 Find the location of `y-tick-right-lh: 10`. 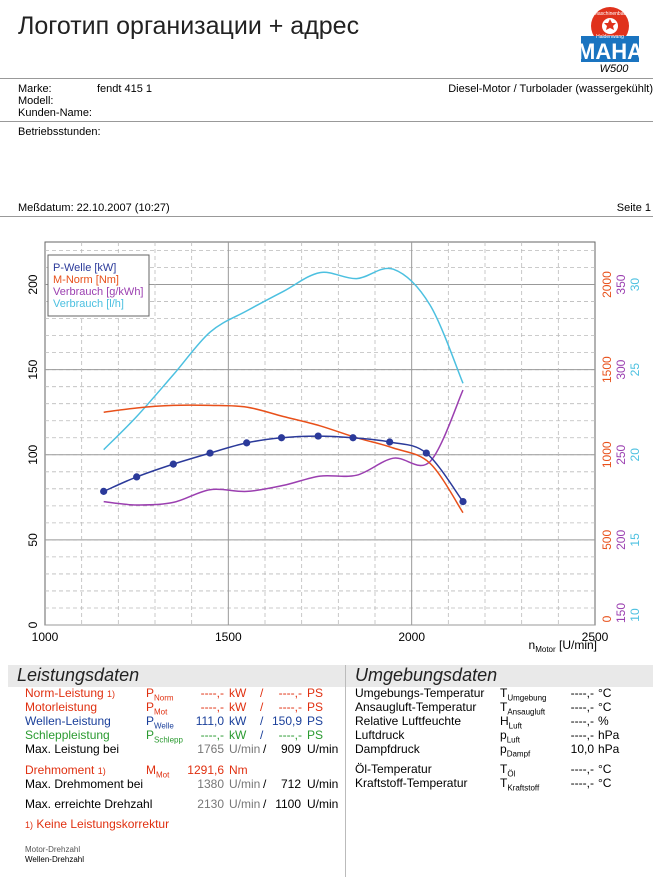

y-tick-right-lh: 10 is located at coordinates (635, 615).